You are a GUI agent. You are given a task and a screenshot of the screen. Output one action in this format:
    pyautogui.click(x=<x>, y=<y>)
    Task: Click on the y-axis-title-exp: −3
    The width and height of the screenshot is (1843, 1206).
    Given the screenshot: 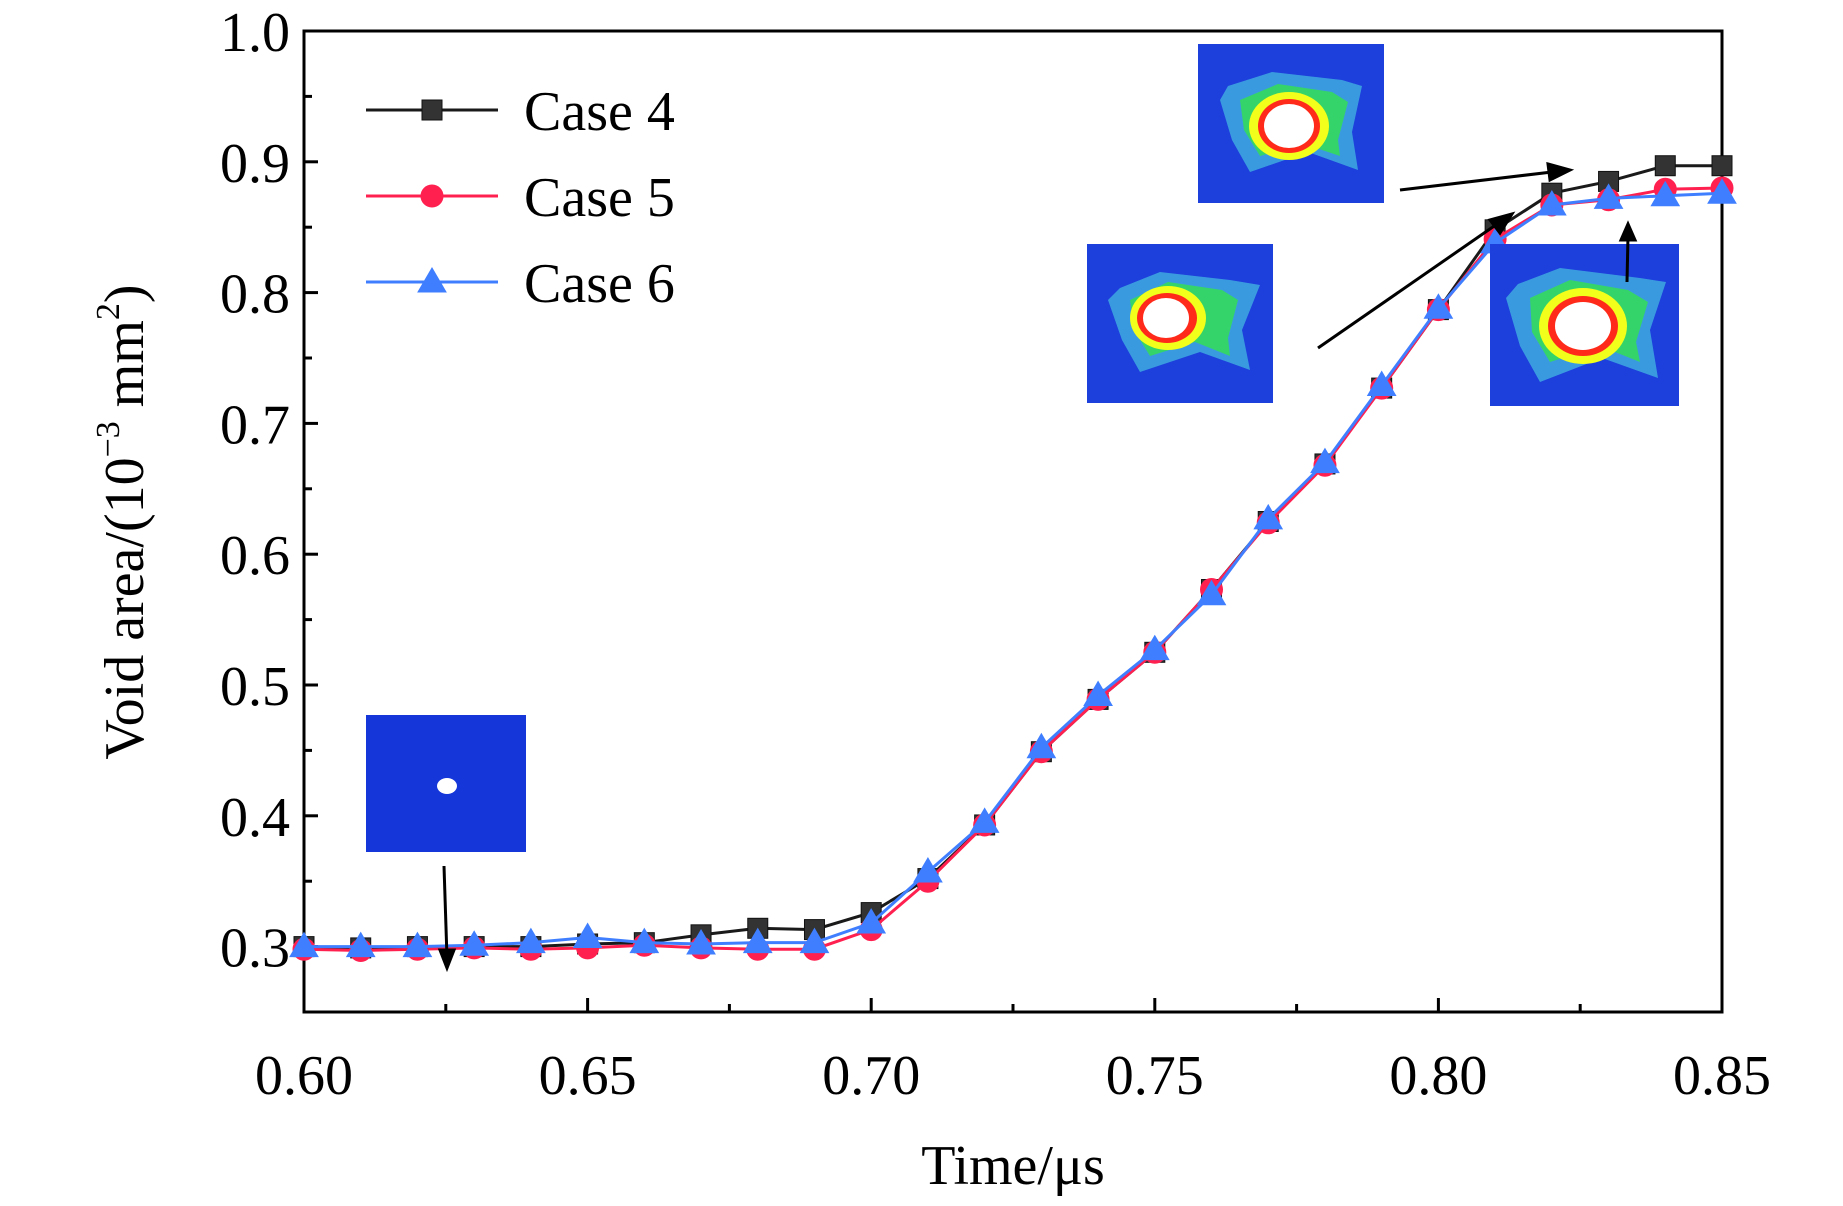 What is the action you would take?
    pyautogui.click(x=108, y=439)
    